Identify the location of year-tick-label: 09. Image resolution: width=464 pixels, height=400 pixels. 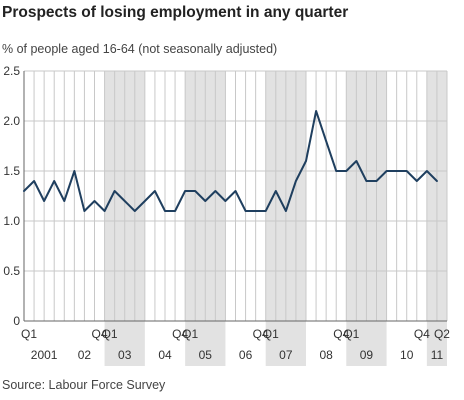
(367, 355).